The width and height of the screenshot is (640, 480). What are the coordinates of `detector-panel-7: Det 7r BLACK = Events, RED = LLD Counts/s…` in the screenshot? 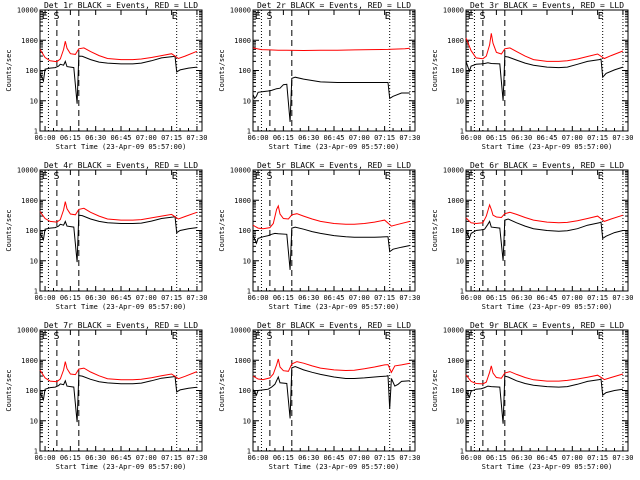 It's located at (106, 396).